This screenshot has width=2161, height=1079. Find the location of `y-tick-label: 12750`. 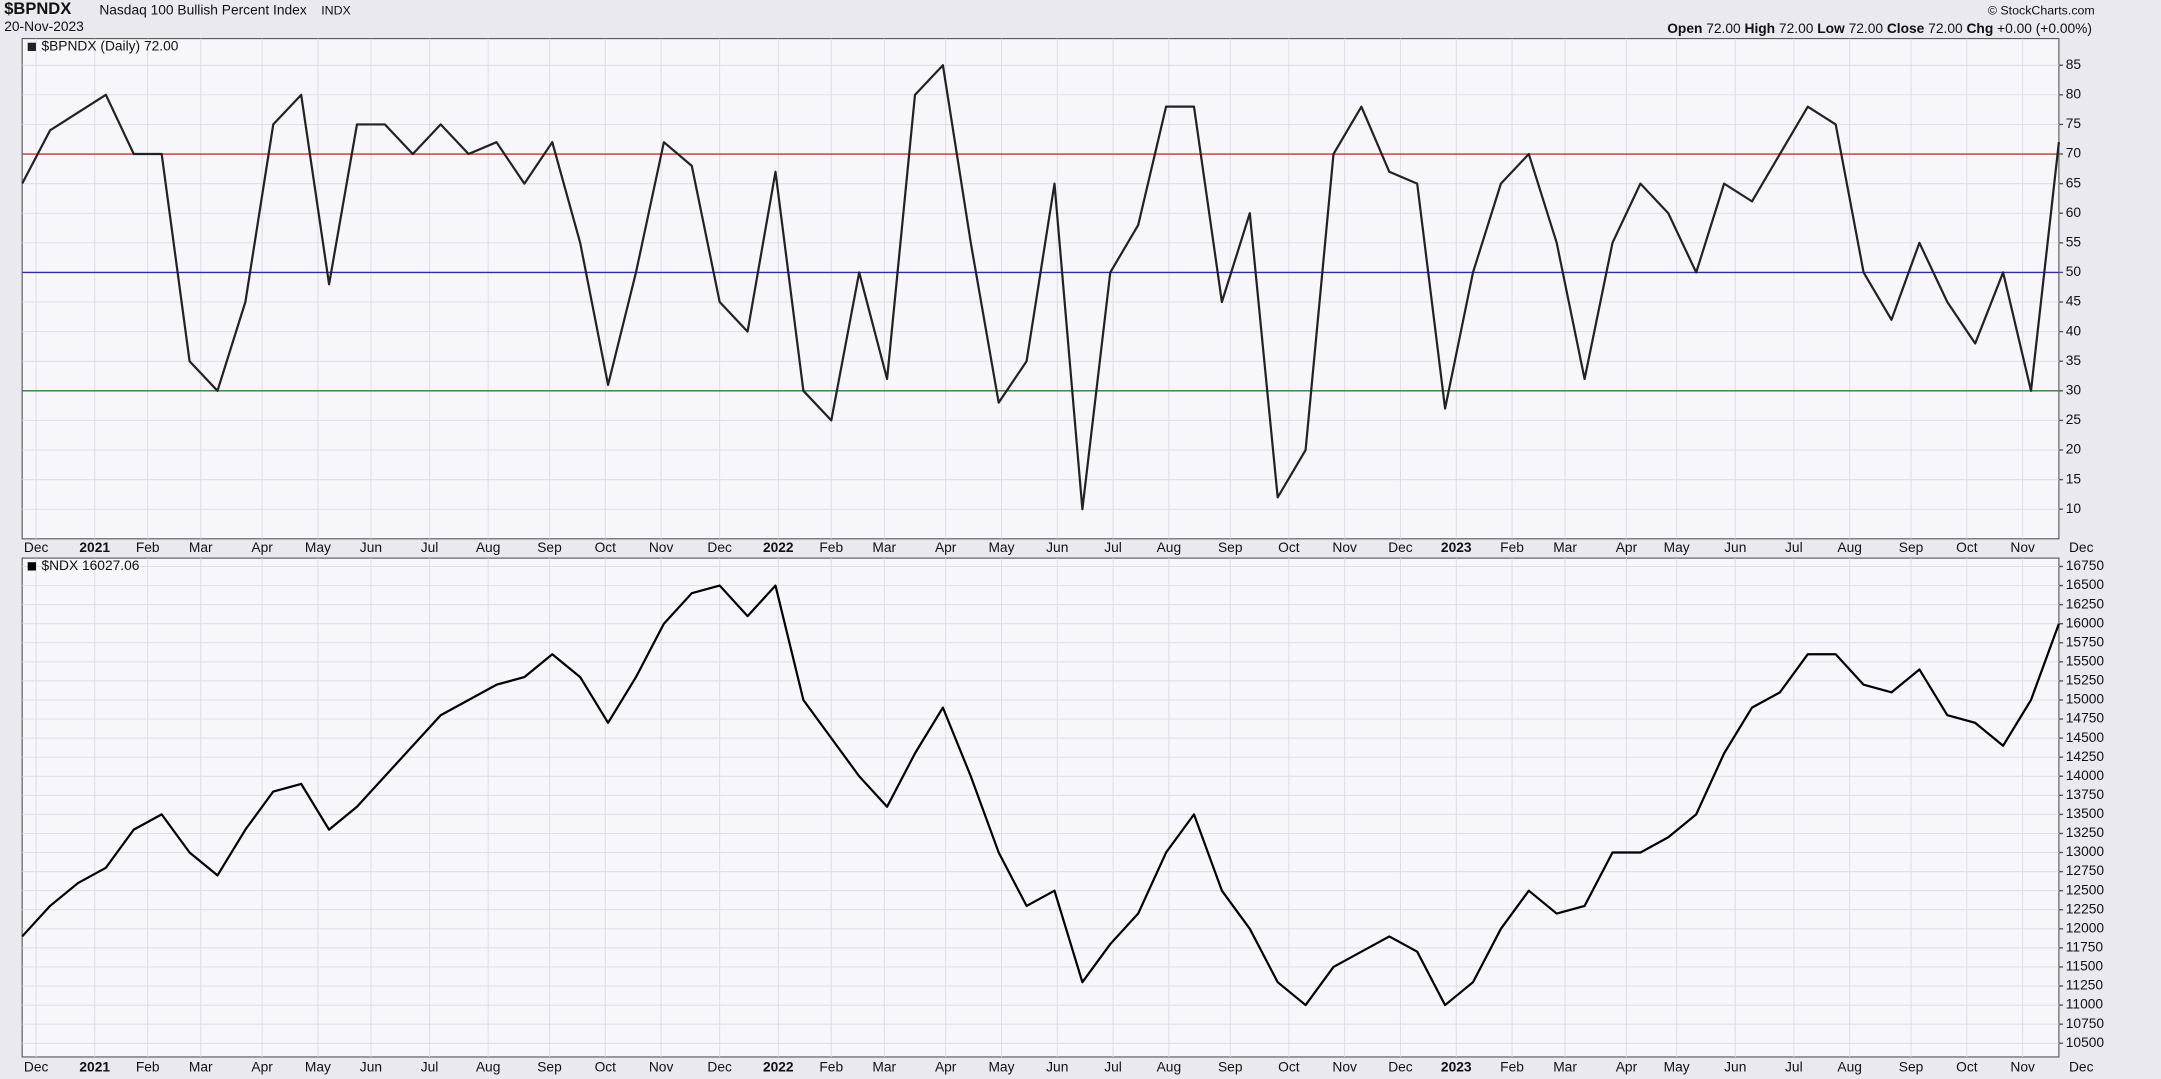

y-tick-label: 12750 is located at coordinates (2085, 870).